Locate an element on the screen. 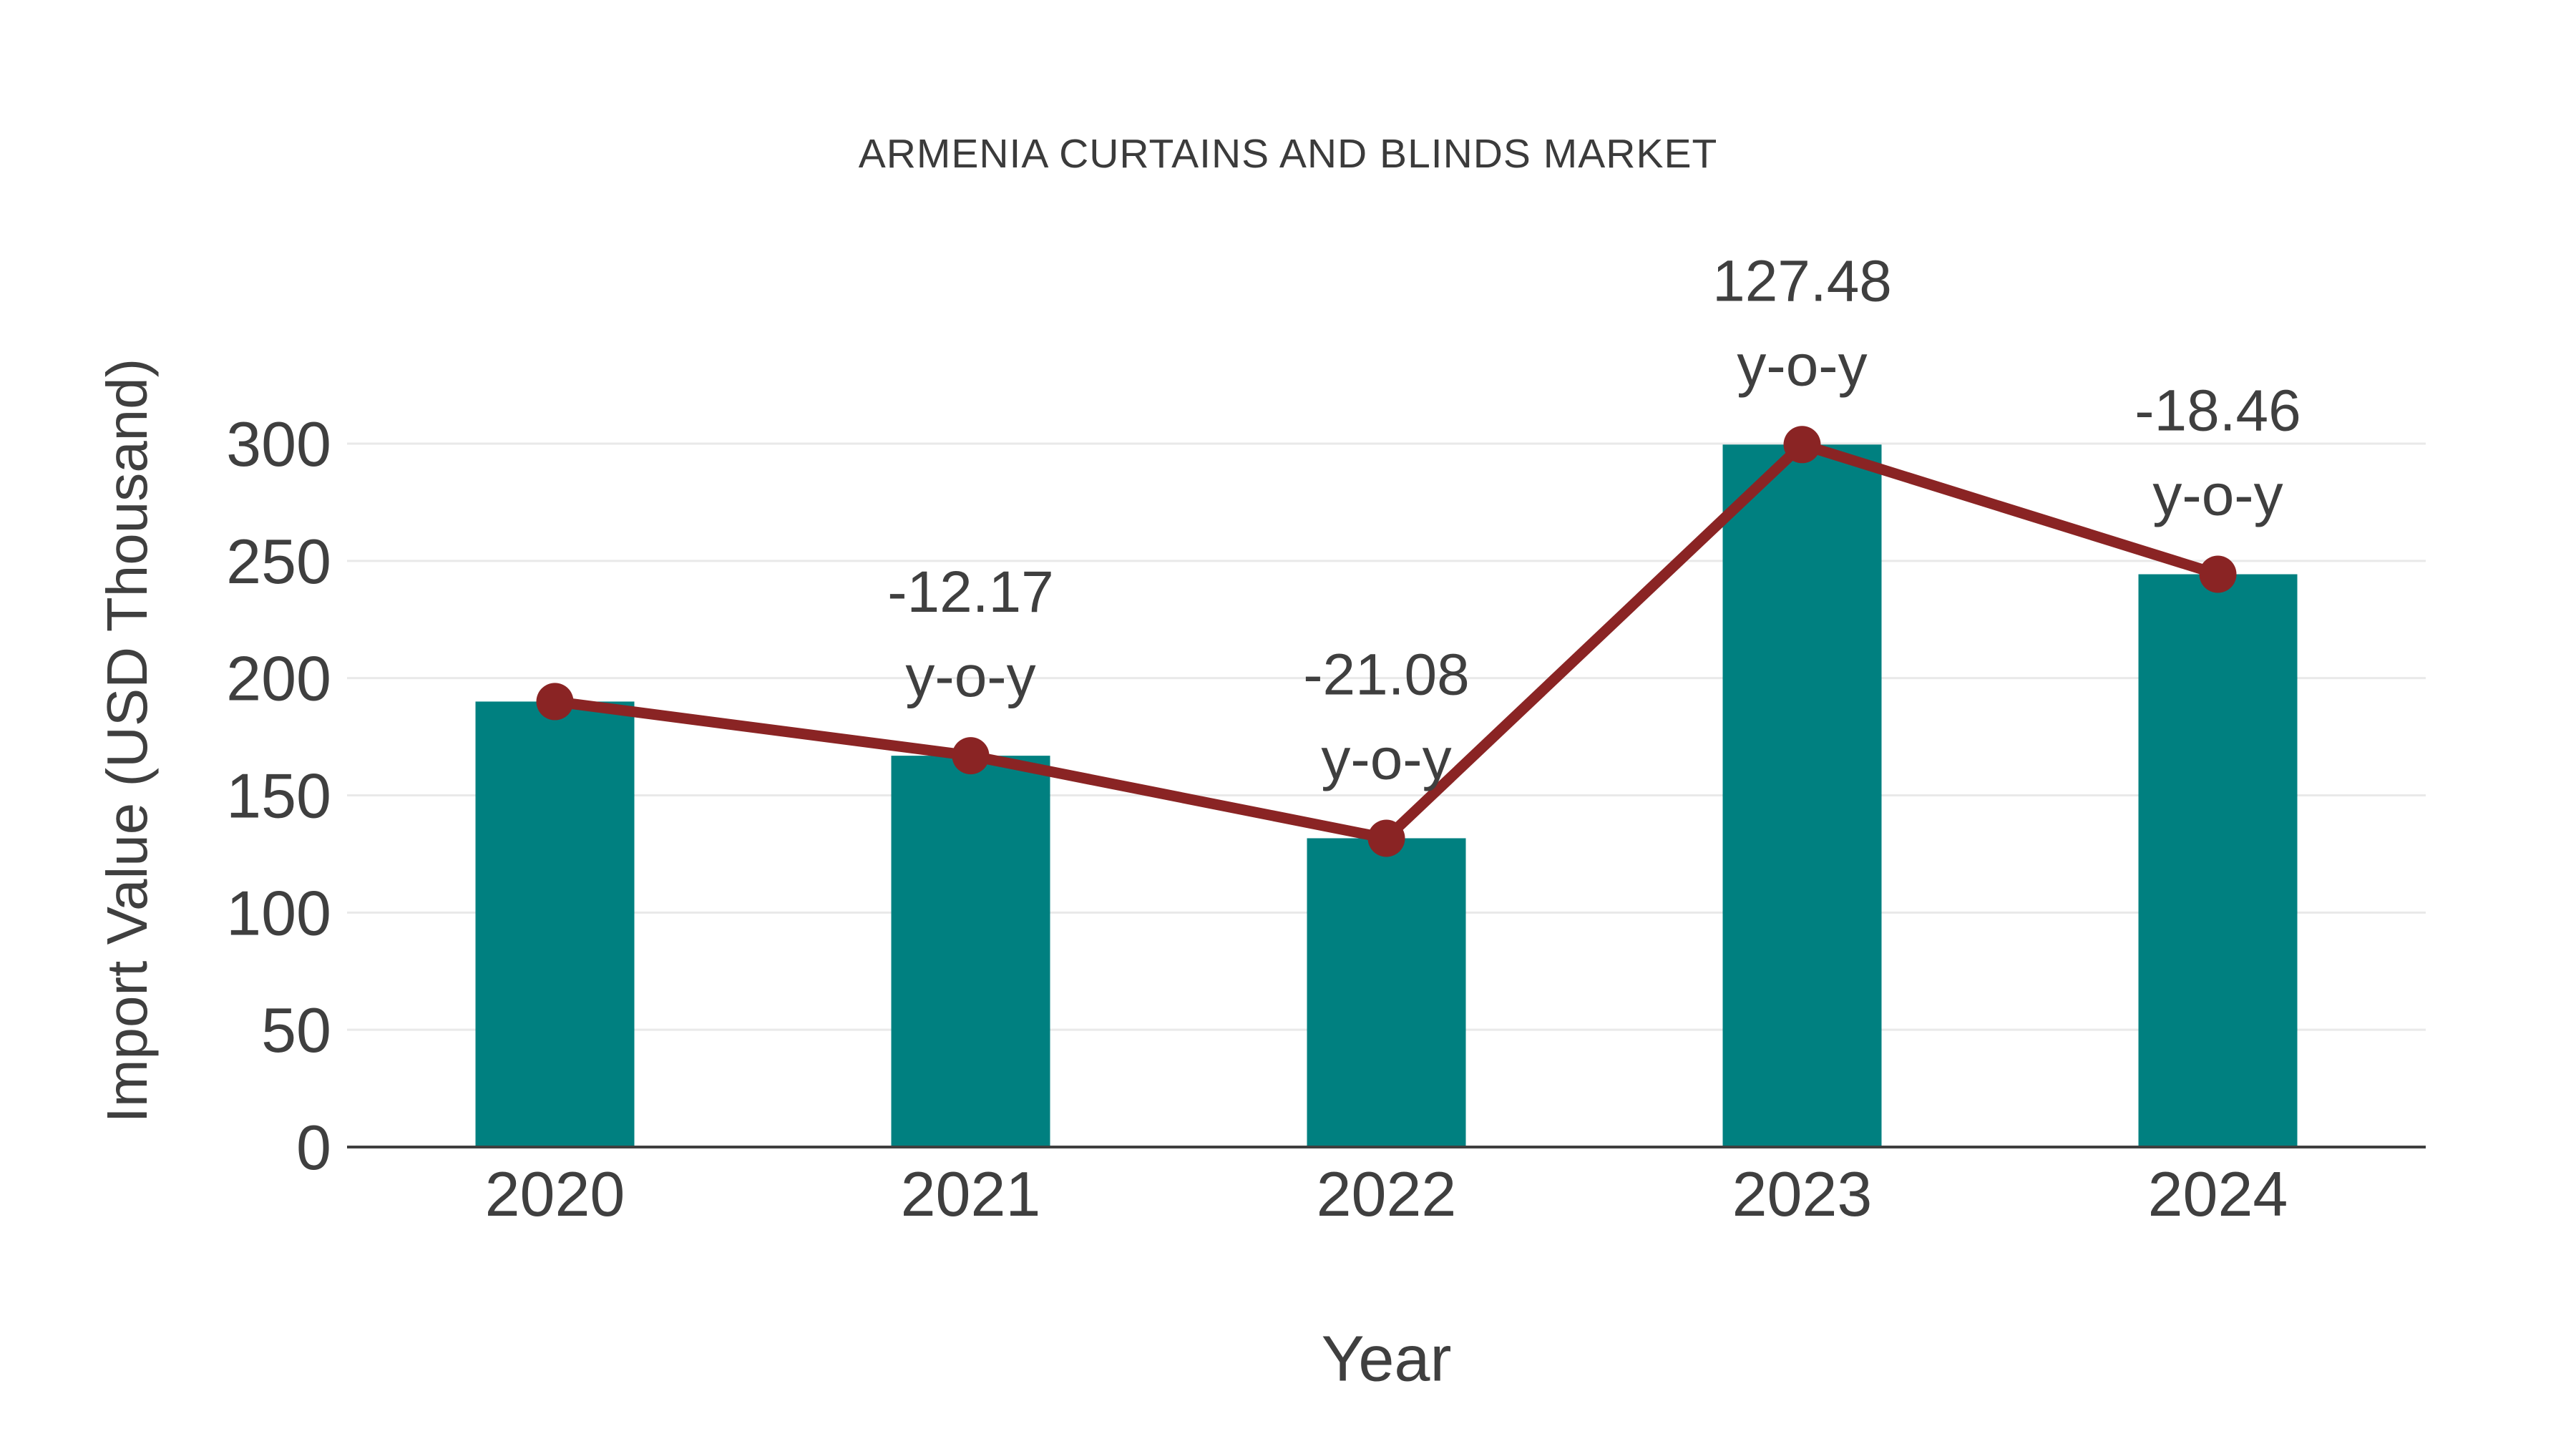 This screenshot has width=2576, height=1449. data-point-2024 is located at coordinates (2218, 574).